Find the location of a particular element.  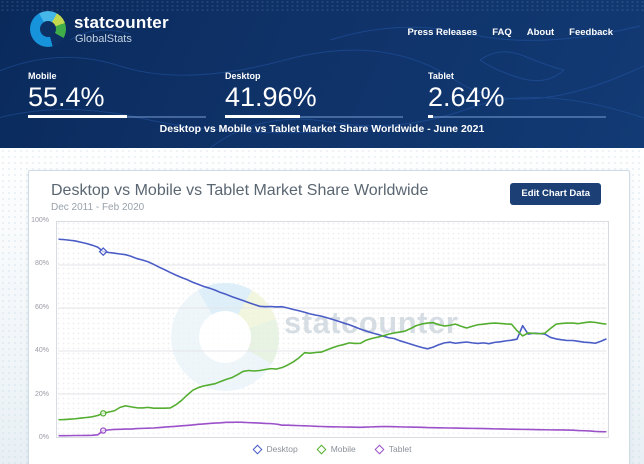

stat-tablet: Tablet 2.64% is located at coordinates (517, 94).